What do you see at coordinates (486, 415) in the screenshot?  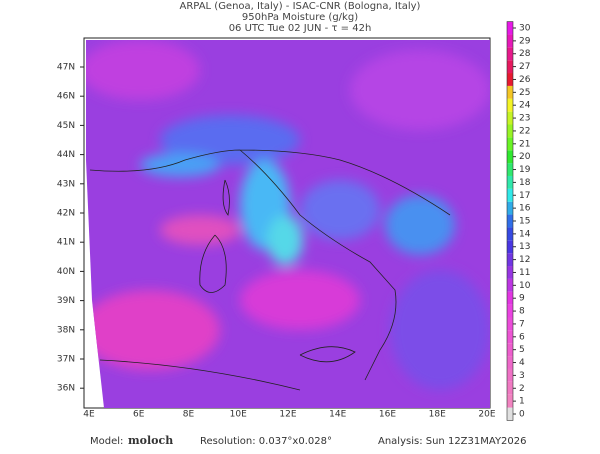 I see `lon-label: 20E` at bounding box center [486, 415].